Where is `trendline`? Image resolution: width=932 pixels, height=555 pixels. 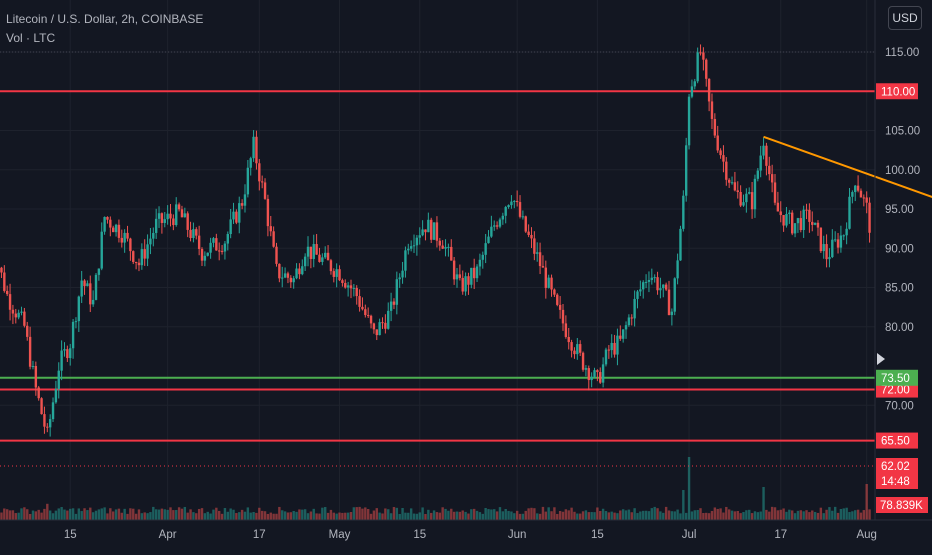
trendline is located at coordinates (847, 175).